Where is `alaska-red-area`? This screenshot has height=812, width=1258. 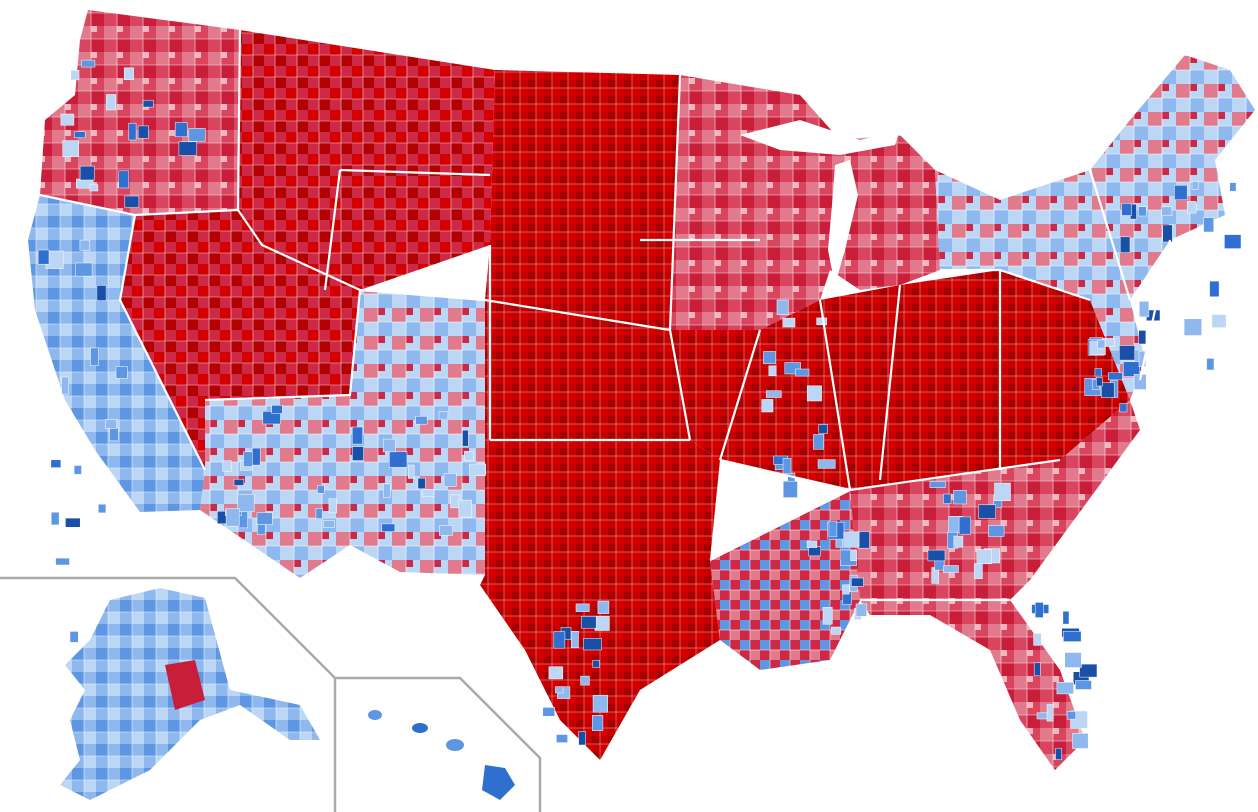 alaska-red-area is located at coordinates (185, 685).